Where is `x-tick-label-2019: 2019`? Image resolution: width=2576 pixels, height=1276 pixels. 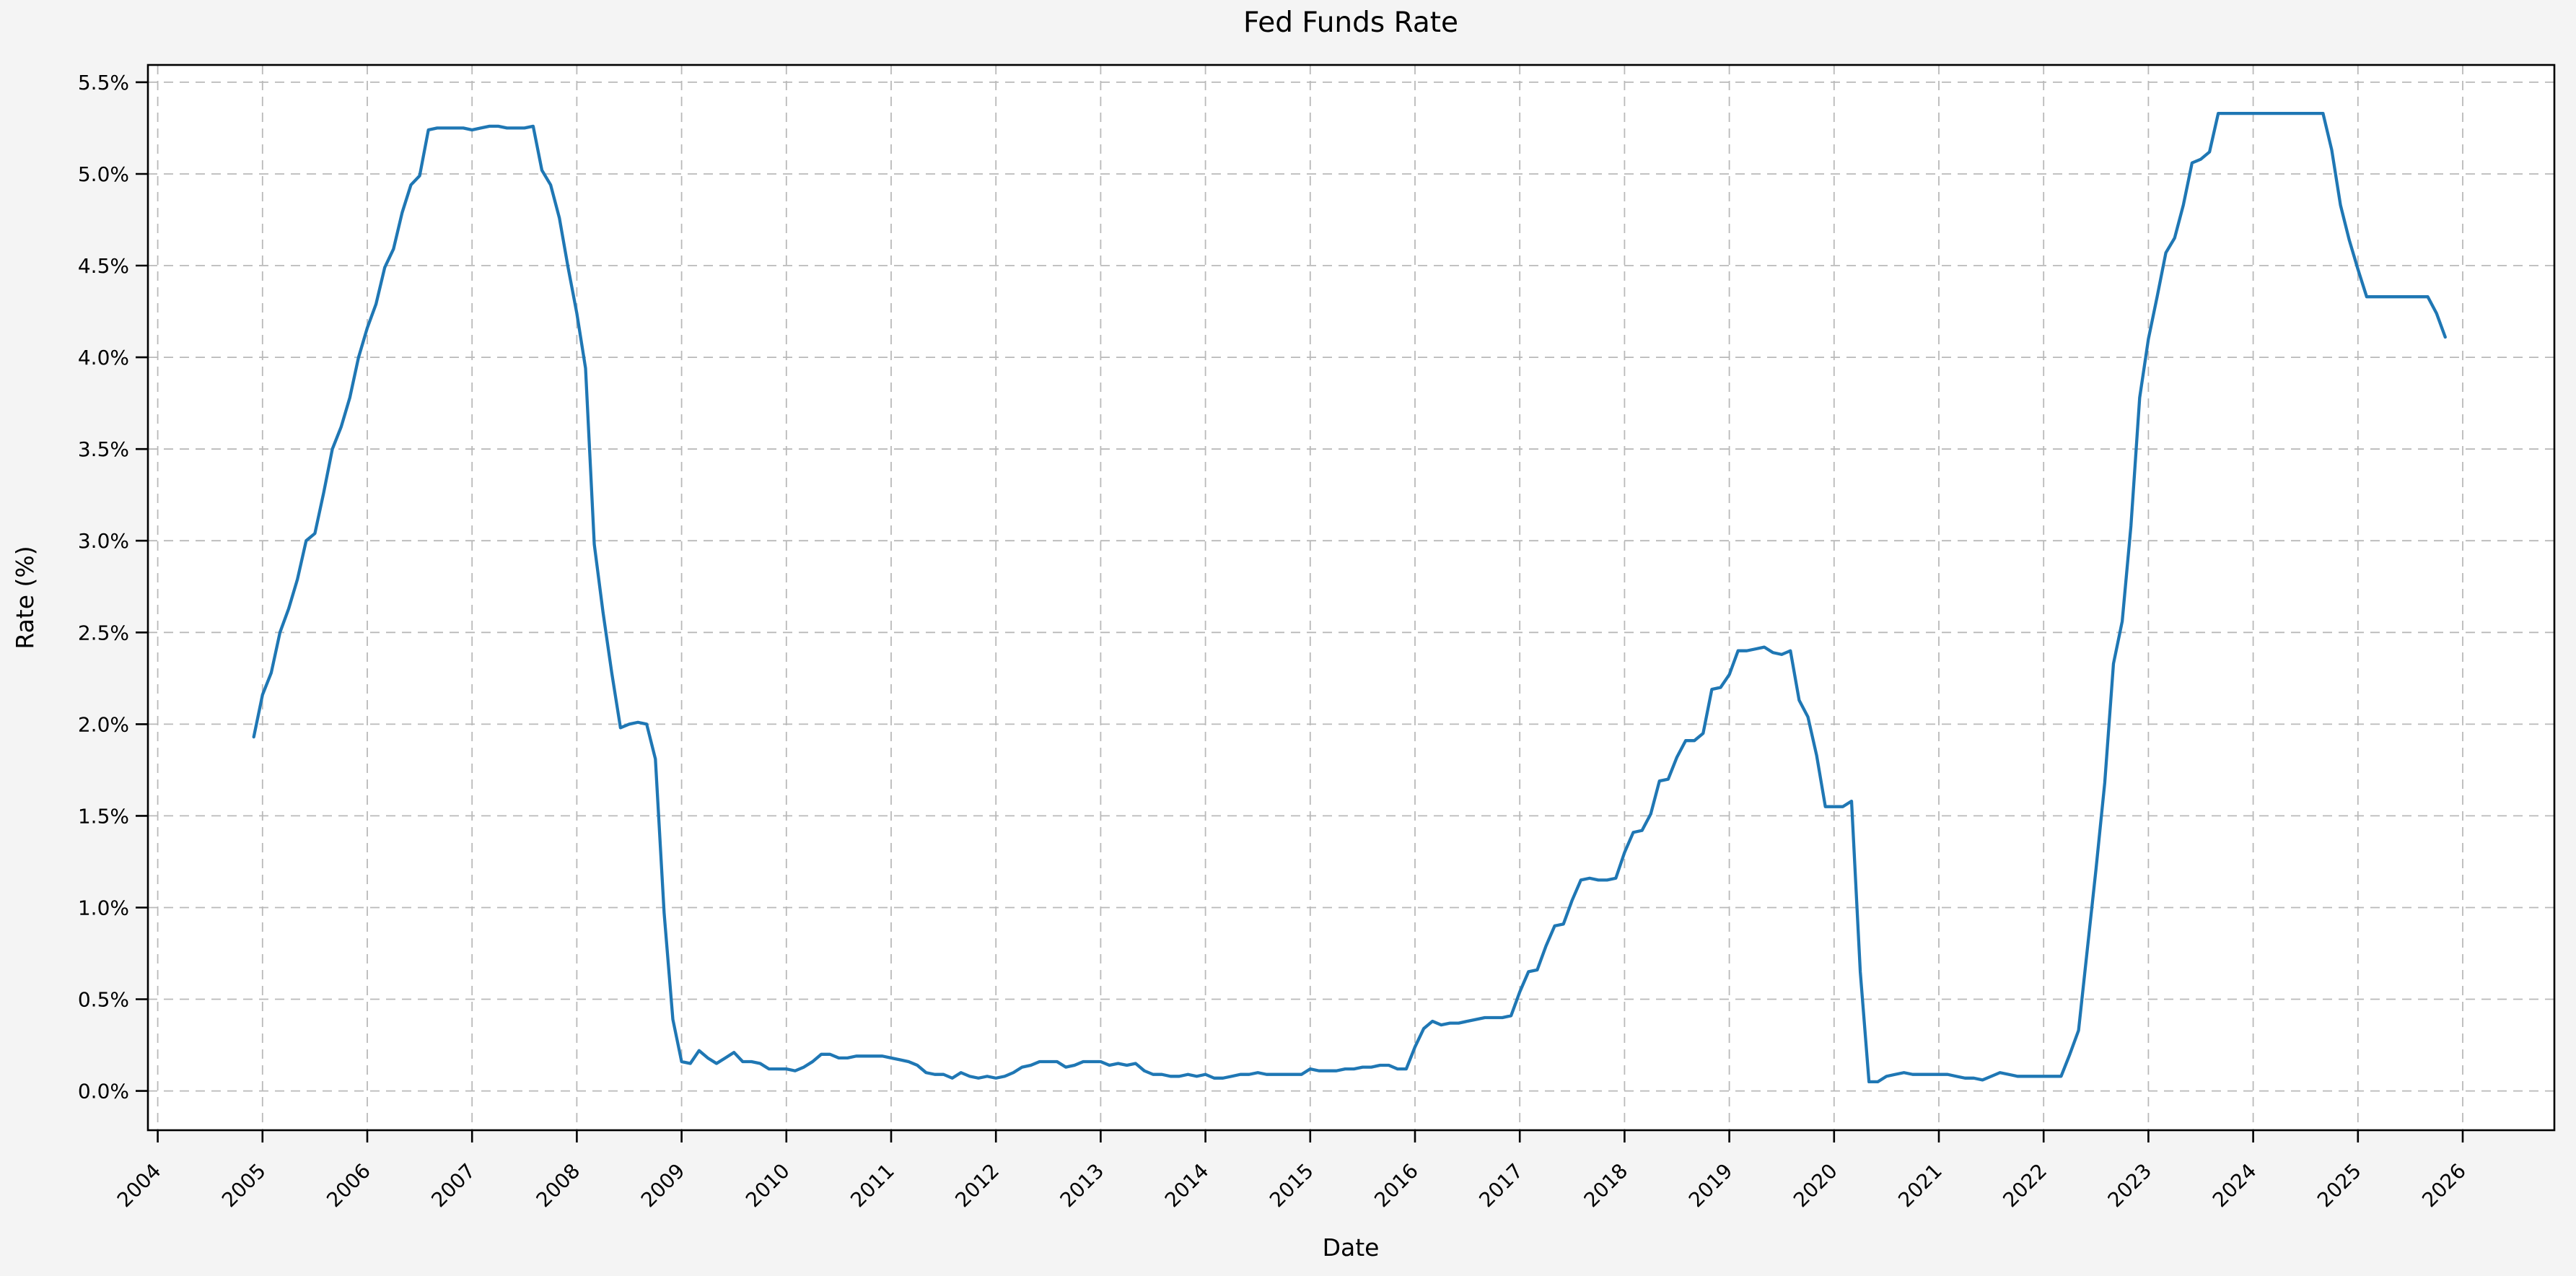
x-tick-label-2019: 2019 is located at coordinates (1711, 1185).